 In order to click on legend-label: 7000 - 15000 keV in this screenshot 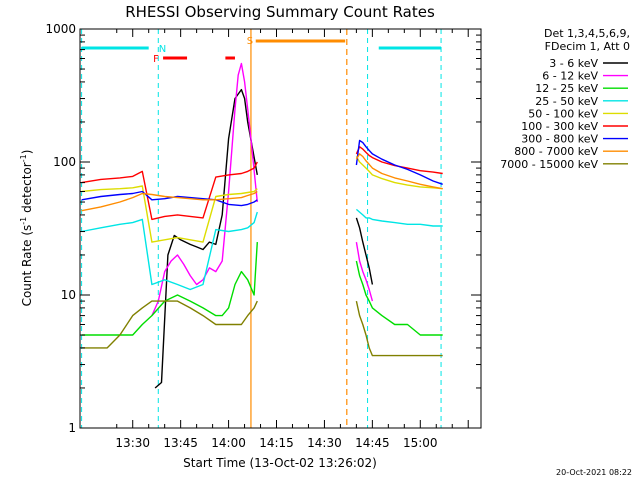, I will do `click(549, 164)`.